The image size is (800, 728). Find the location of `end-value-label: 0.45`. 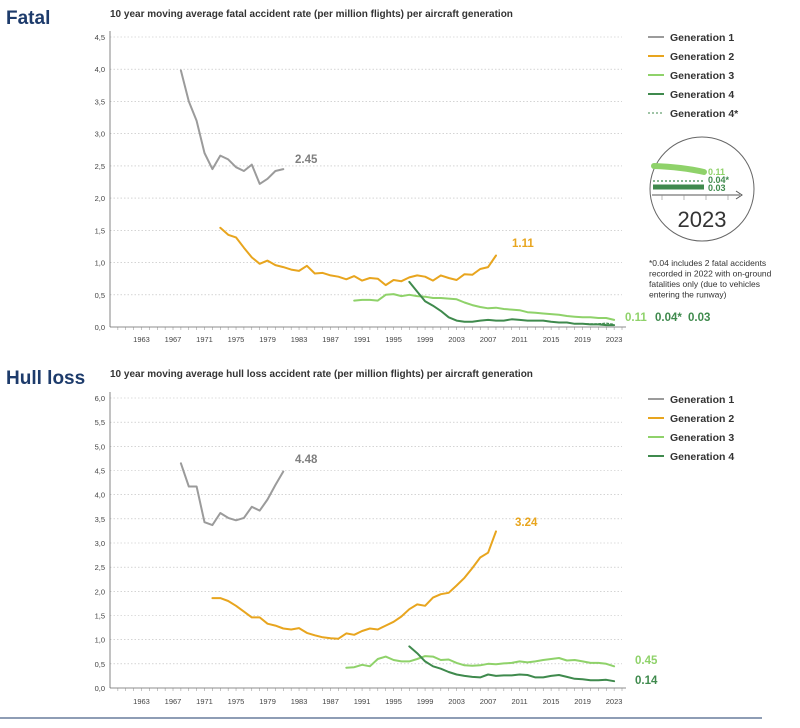

end-value-label: 0.45 is located at coordinates (646, 661).